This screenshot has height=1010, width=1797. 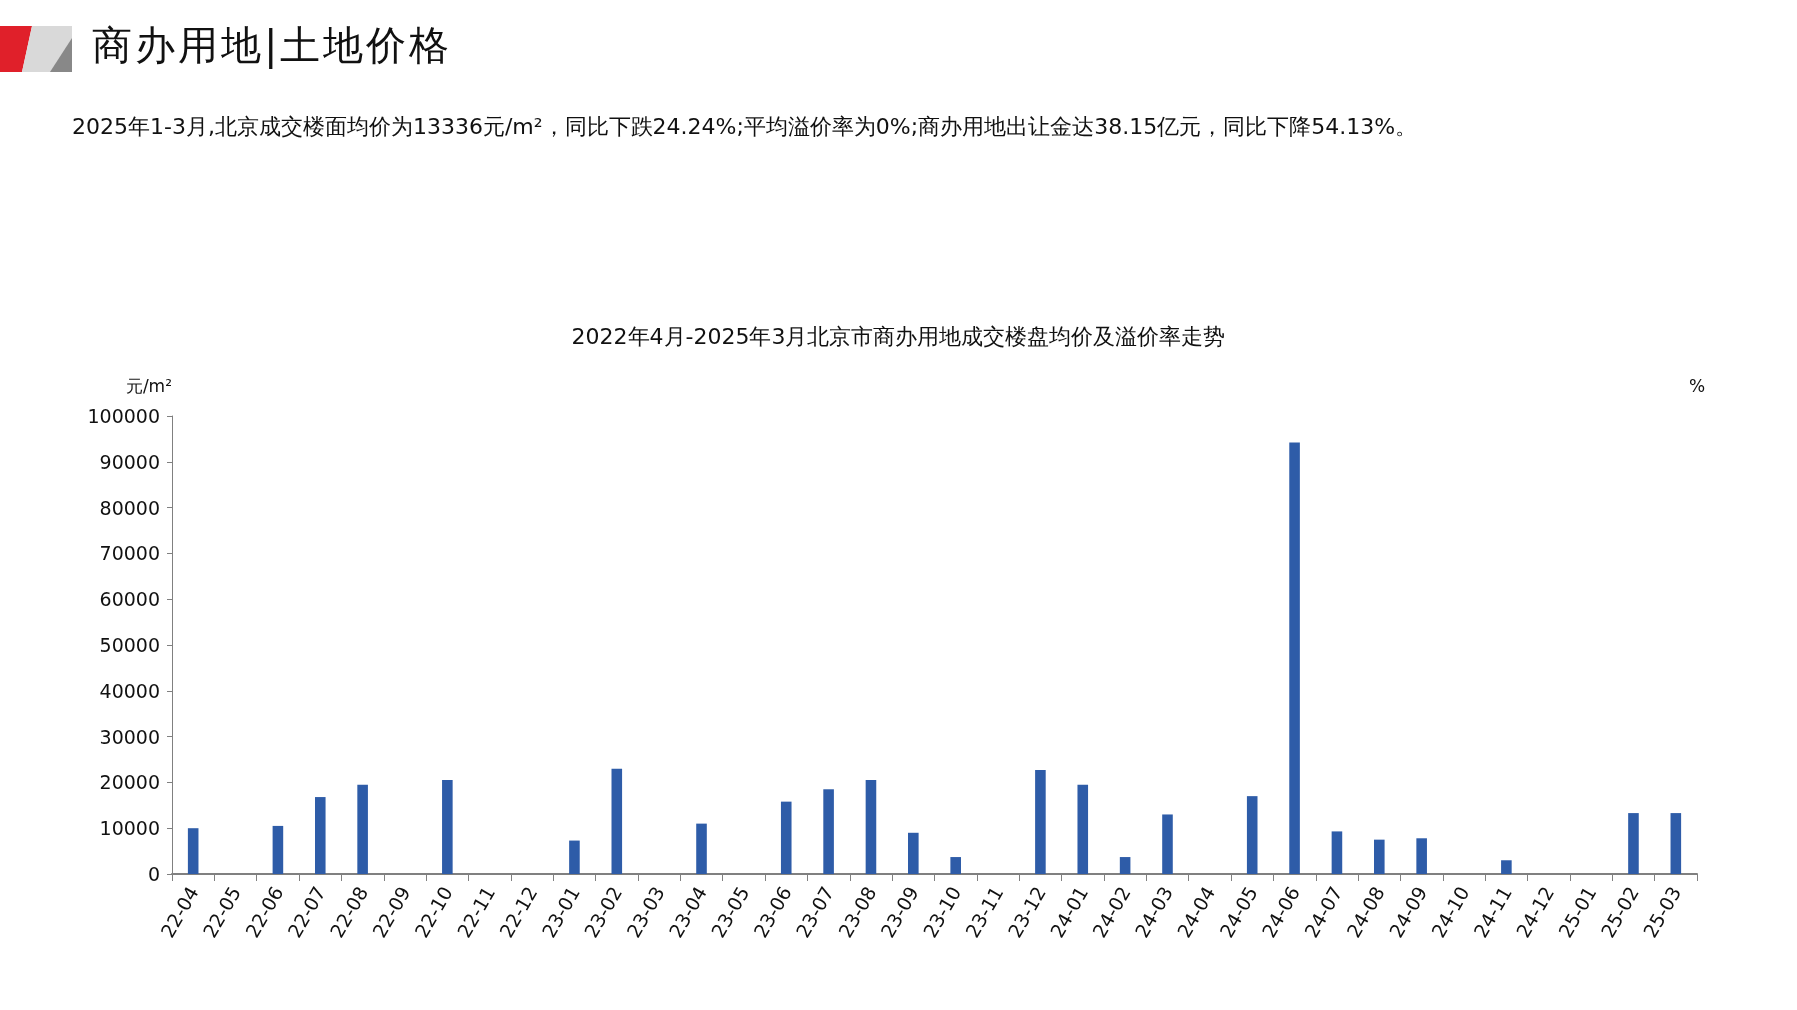 I want to click on text: 2025年1-3月,北京成交楼面均价为13336元/m²，同比下跌24.24%;平均溢价率为0%;商办用地出让金达38.15亿元，同比下降54.13%。, so click(x=745, y=127).